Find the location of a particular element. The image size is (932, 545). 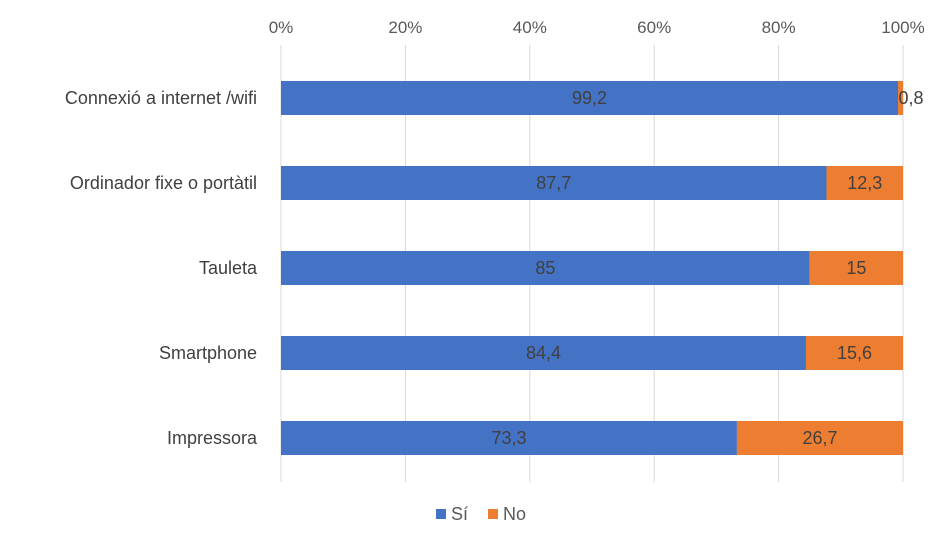

data-label: 12,3 is located at coordinates (864, 183).